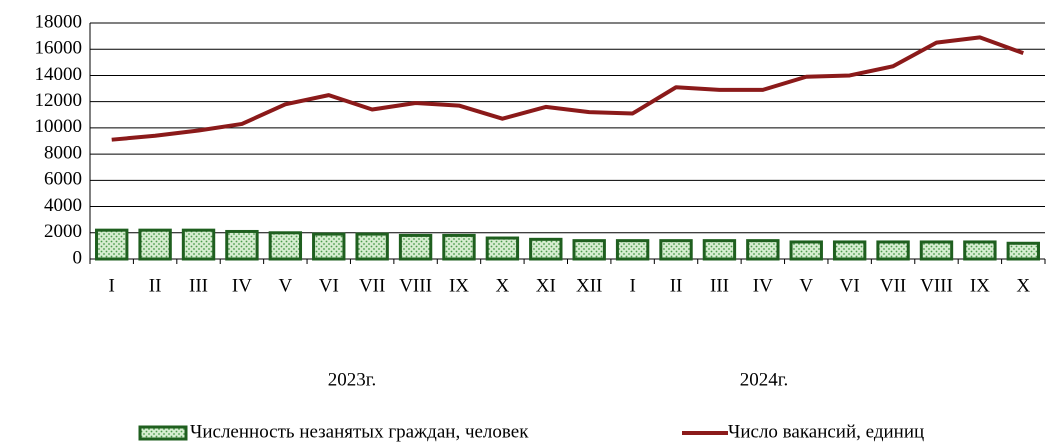 This screenshot has width=1052, height=448. Describe the element at coordinates (352, 379) in the screenshot. I see `year-label: 2023г.` at that location.